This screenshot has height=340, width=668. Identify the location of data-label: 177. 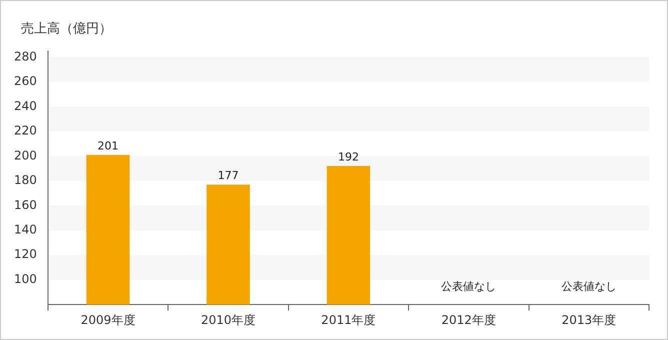
(228, 175).